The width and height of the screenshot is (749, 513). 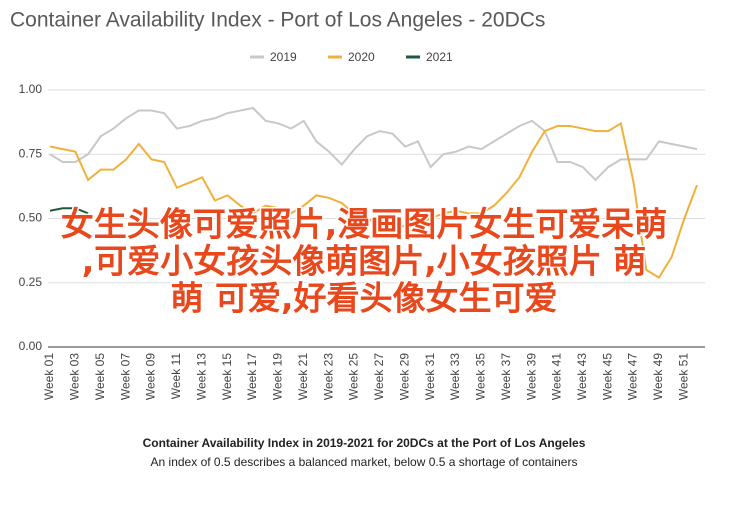 What do you see at coordinates (658, 376) in the screenshot?
I see `x-tick-label: Week 49` at bounding box center [658, 376].